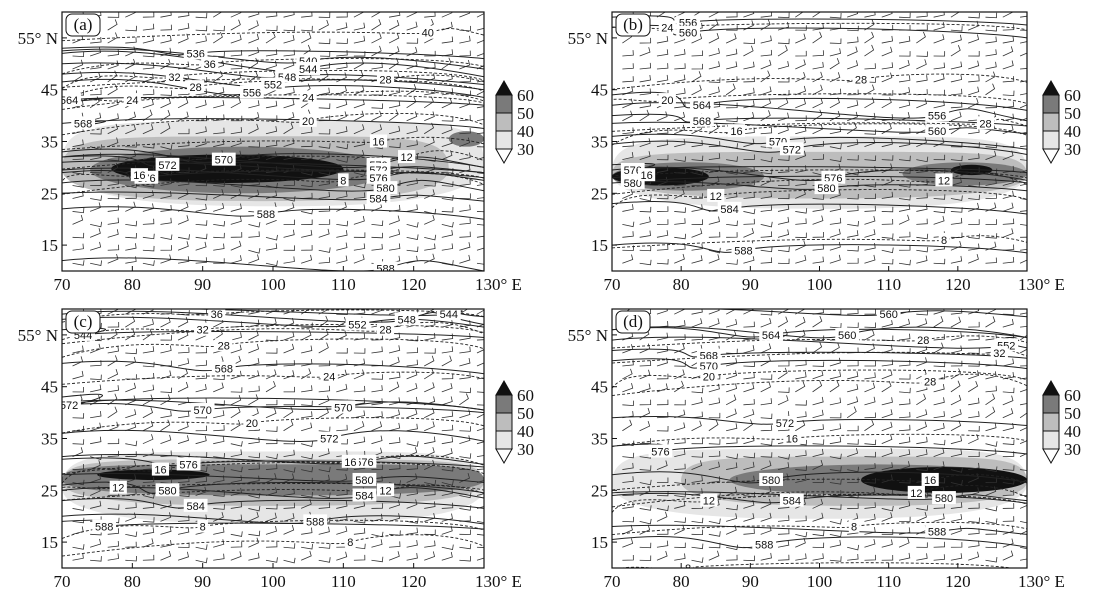 This screenshot has width=1094, height=600. I want to click on y-tick-label: 15, so click(49, 245).